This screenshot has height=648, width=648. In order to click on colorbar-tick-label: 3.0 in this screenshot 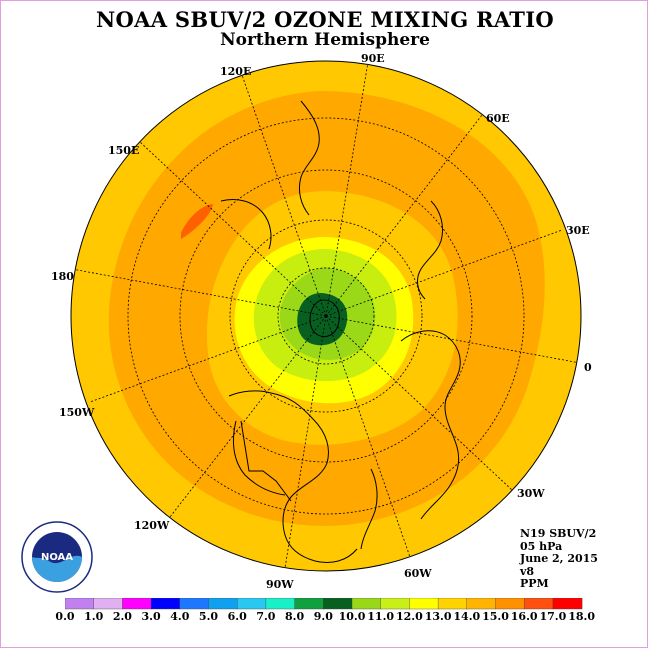, I will do `click(151, 616)`.